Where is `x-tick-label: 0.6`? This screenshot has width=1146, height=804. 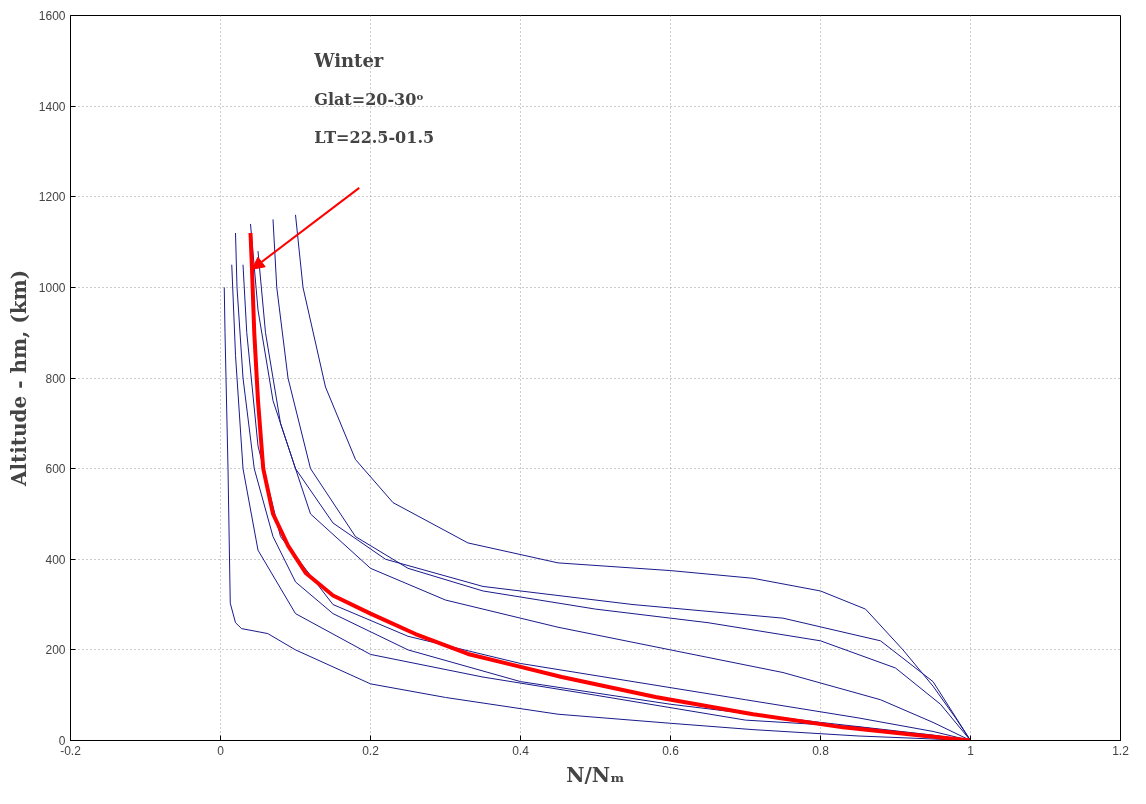
x-tick-label: 0.6 is located at coordinates (671, 750).